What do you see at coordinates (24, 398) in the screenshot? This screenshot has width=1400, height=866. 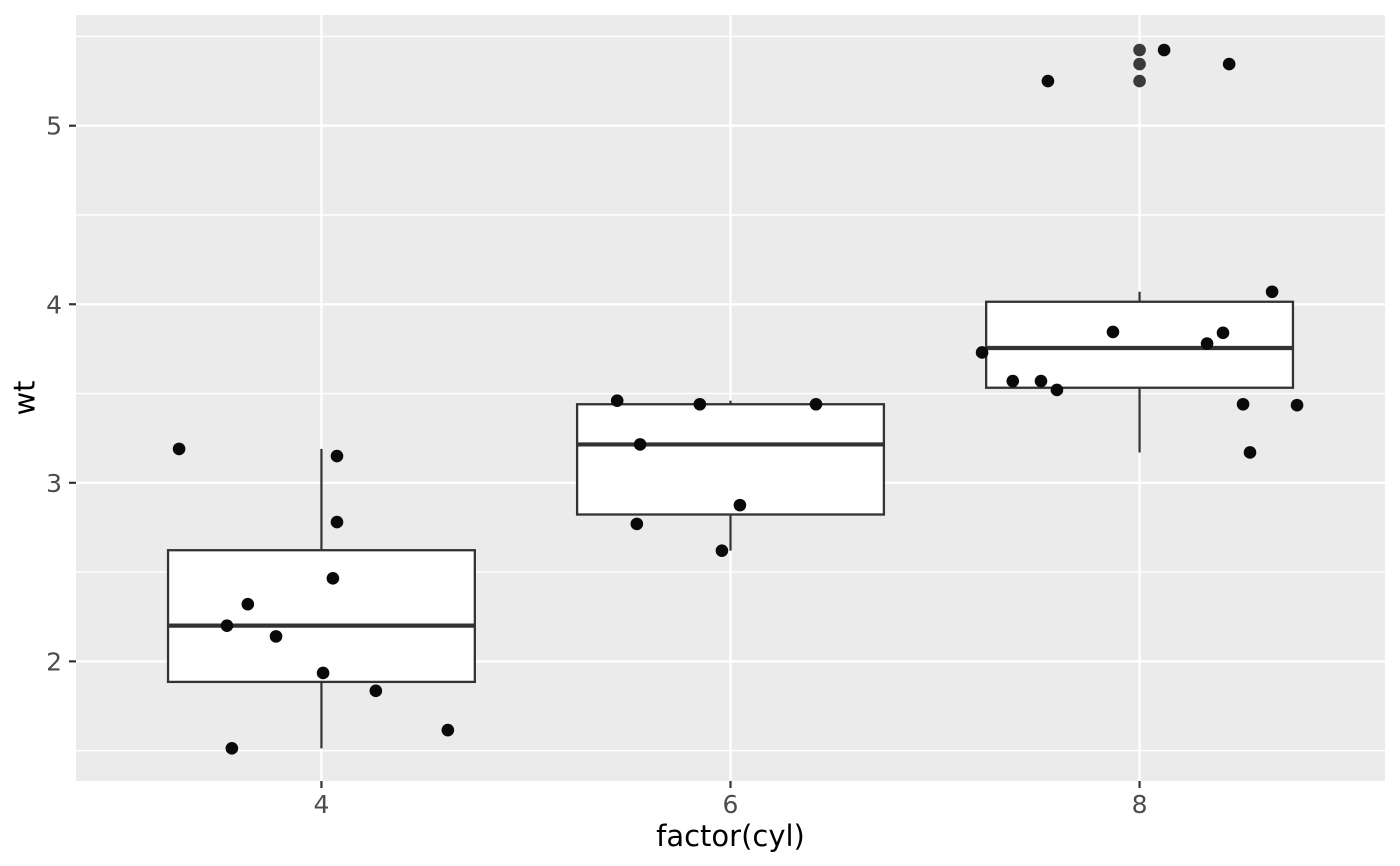 I see `y-axis-title: wt` at bounding box center [24, 398].